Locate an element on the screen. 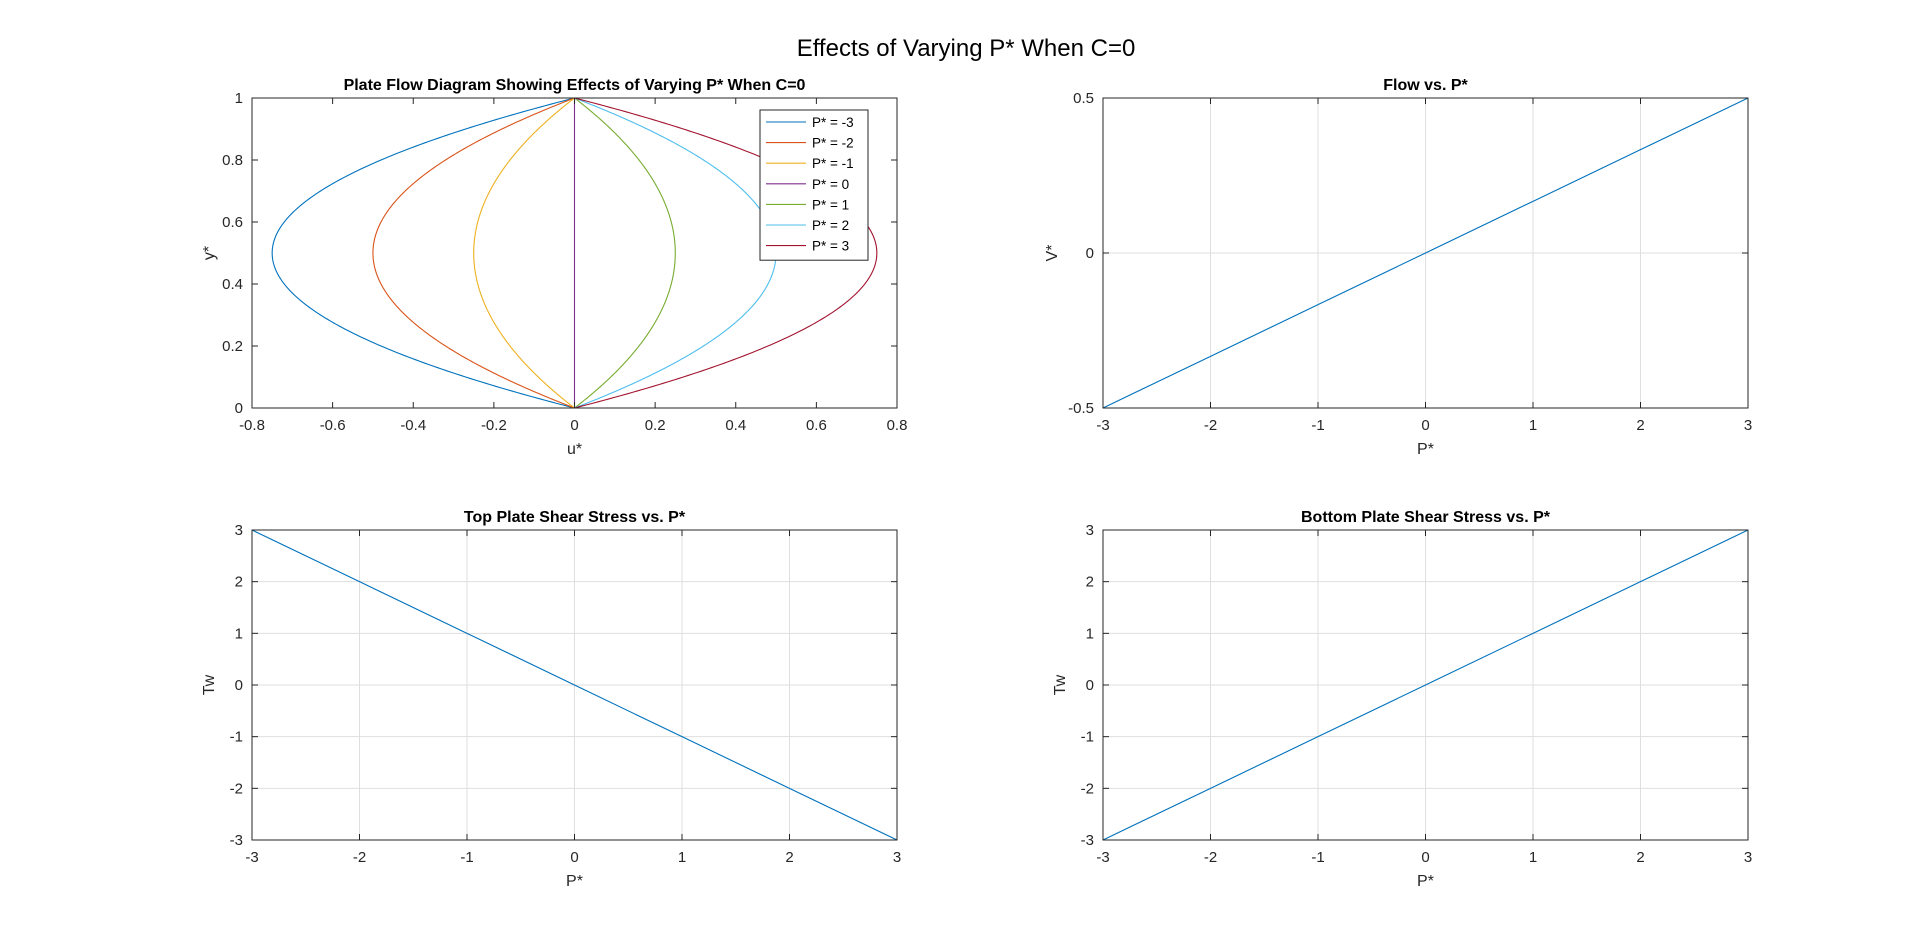  y-tick-label: -0.5 is located at coordinates (1081, 408).